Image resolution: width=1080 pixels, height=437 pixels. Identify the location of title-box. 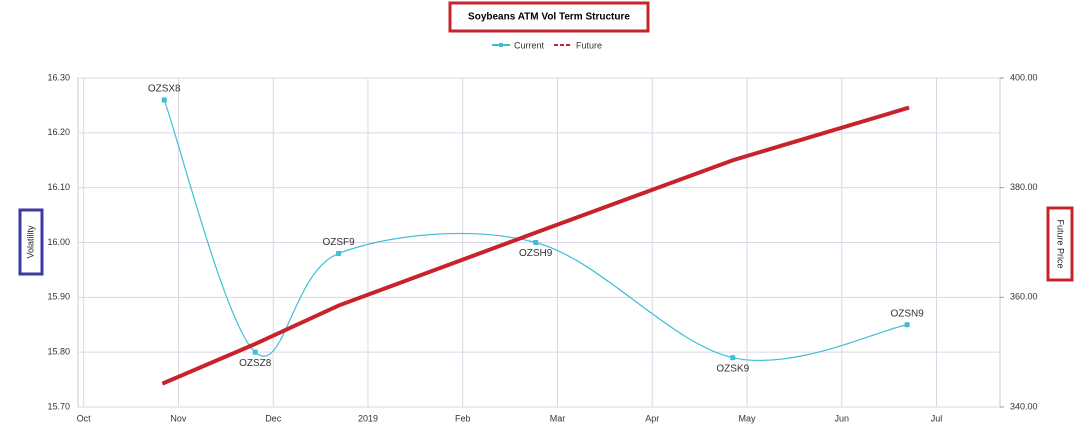
(549, 17).